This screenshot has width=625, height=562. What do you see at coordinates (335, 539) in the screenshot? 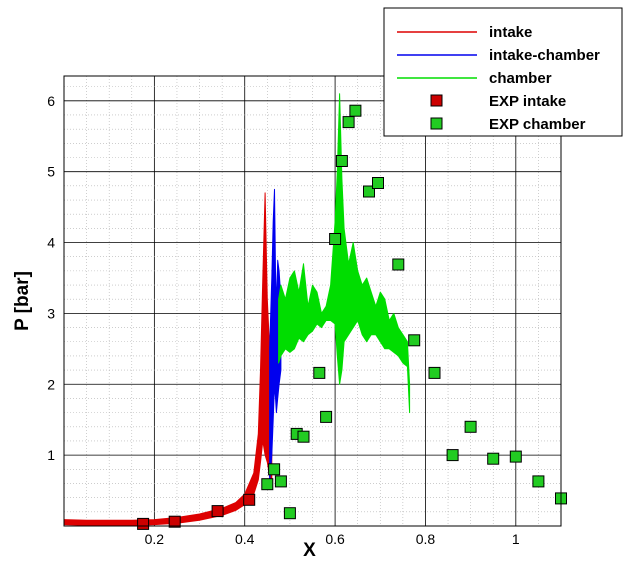
I see `x-tick-label: 0.6` at bounding box center [335, 539].